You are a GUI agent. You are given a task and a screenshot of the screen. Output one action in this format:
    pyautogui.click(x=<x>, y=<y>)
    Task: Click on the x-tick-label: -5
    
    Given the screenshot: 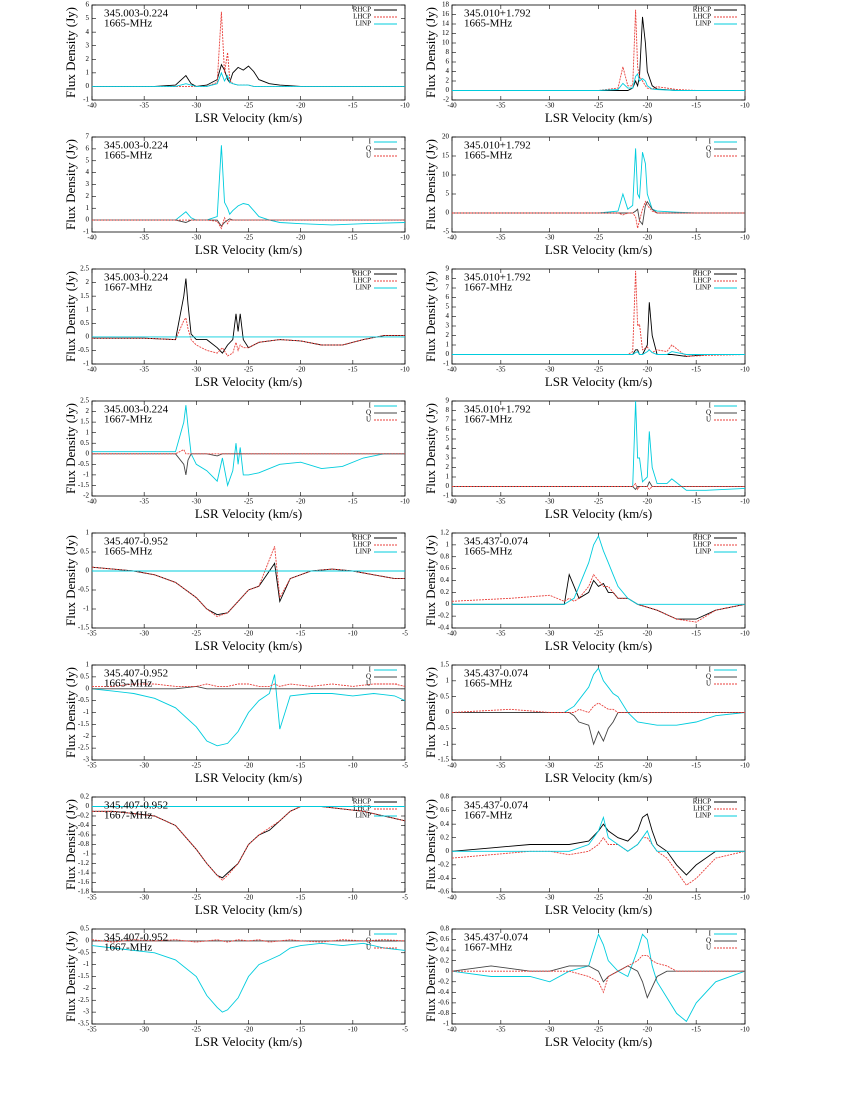 What is the action you would take?
    pyautogui.click(x=405, y=634)
    